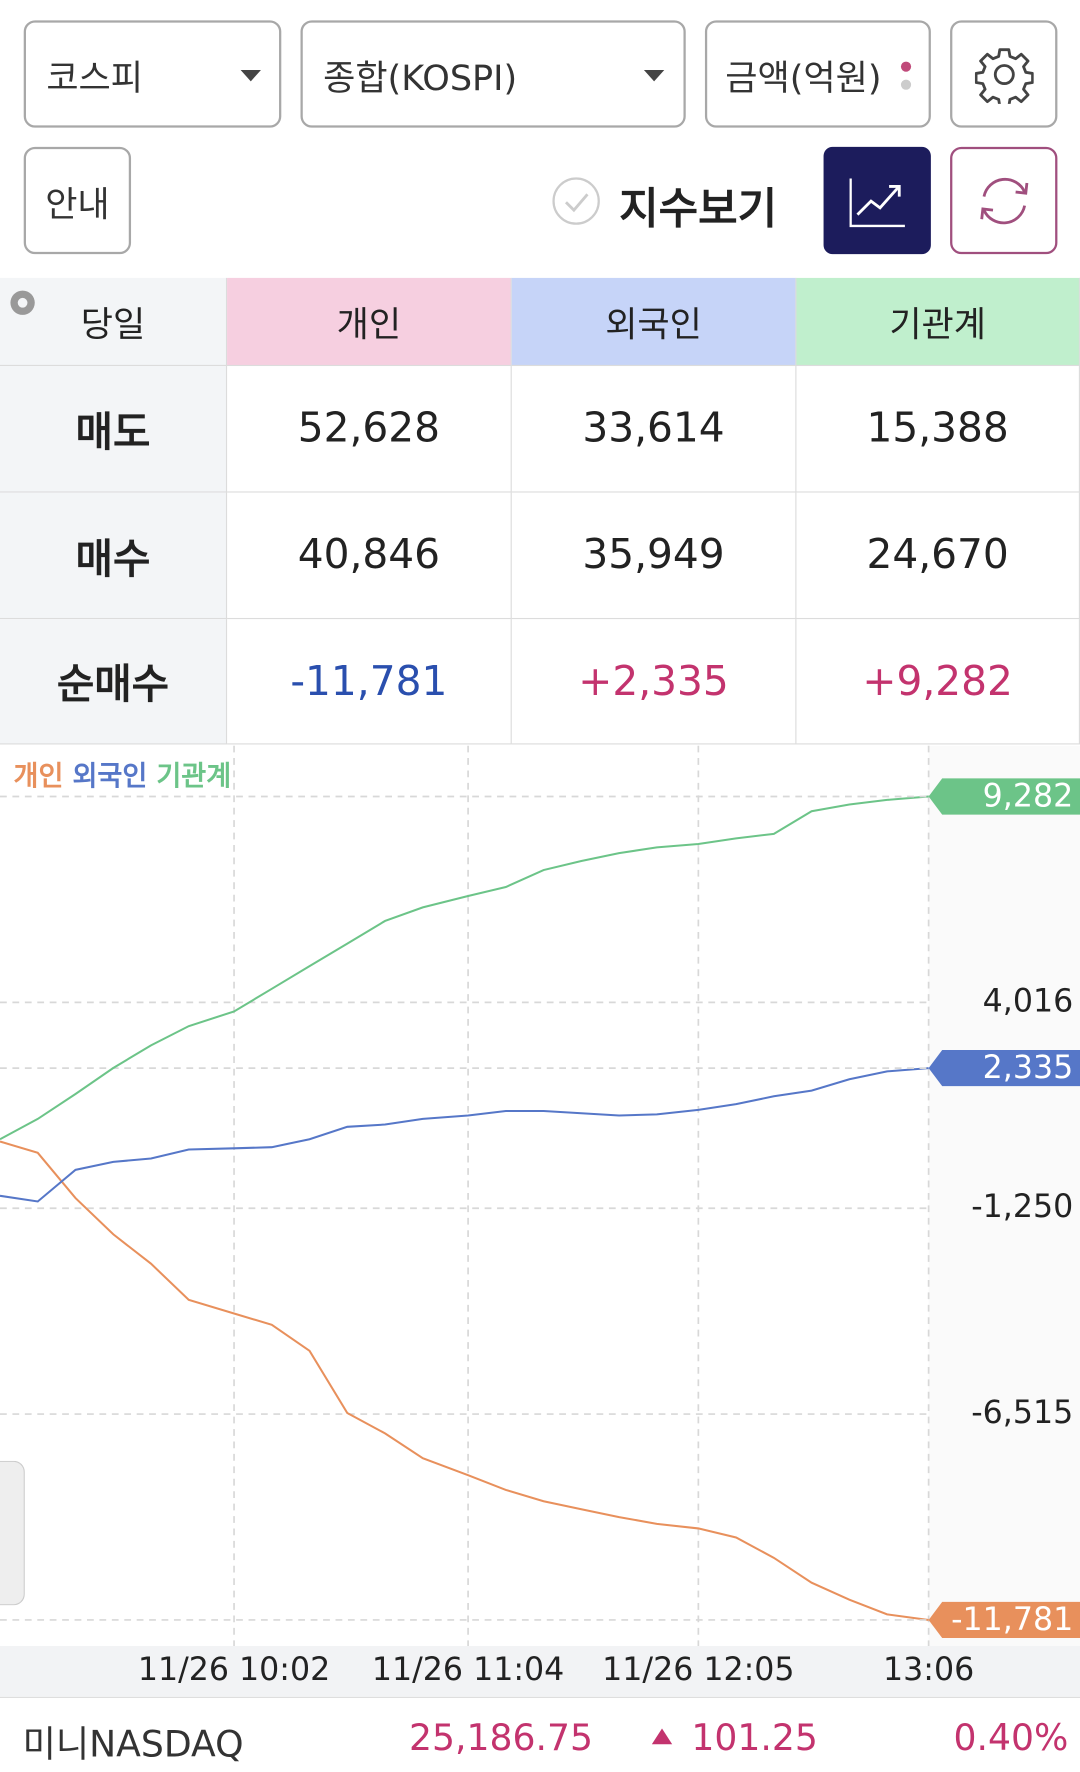 The image size is (1080, 1772). I want to click on value-cell: 40,846, so click(369, 556).